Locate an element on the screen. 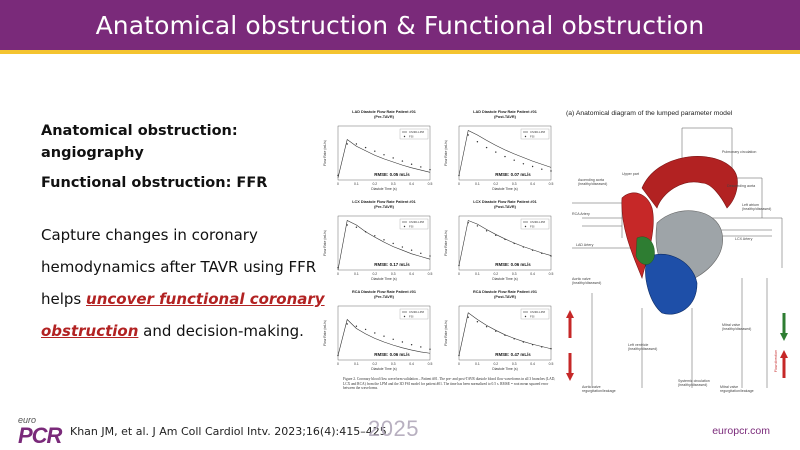  flow-arrows is located at coordinates (677, 345).